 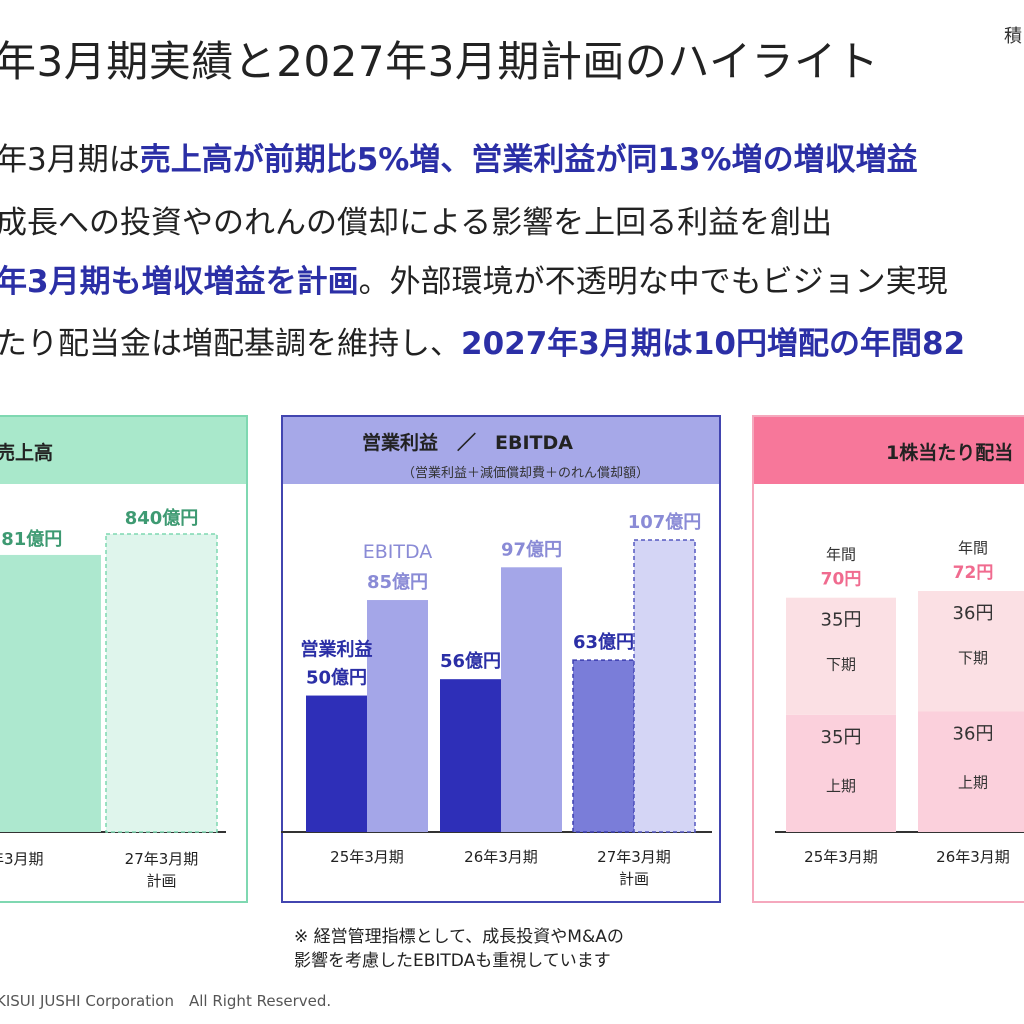 I want to click on bullet-sales-growth: 年3月期は売上高が前期比5%増、営業利益が同13%増の増収増益, so click(x=459, y=156).